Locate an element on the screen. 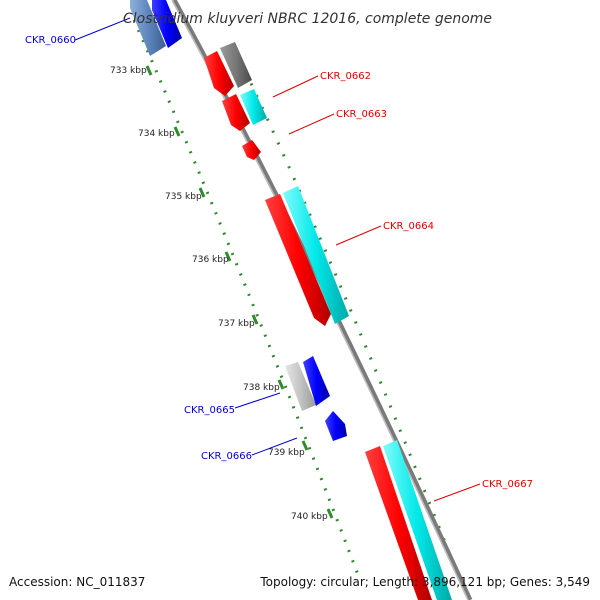  tick-label: 739 kbp is located at coordinates (286, 453).